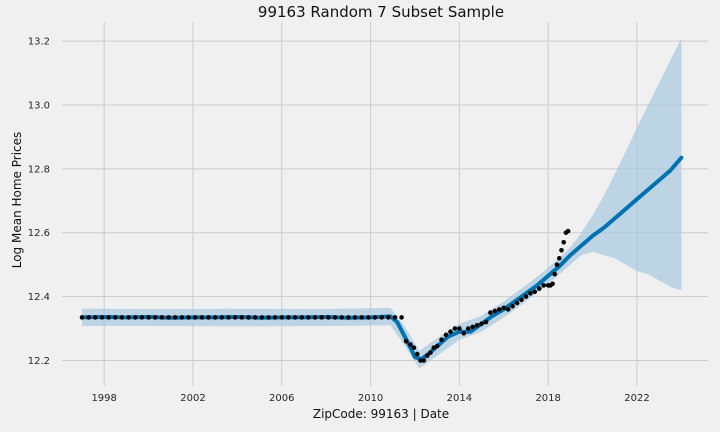  What do you see at coordinates (281, 398) in the screenshot?
I see `x-tick-label: 2006` at bounding box center [281, 398].